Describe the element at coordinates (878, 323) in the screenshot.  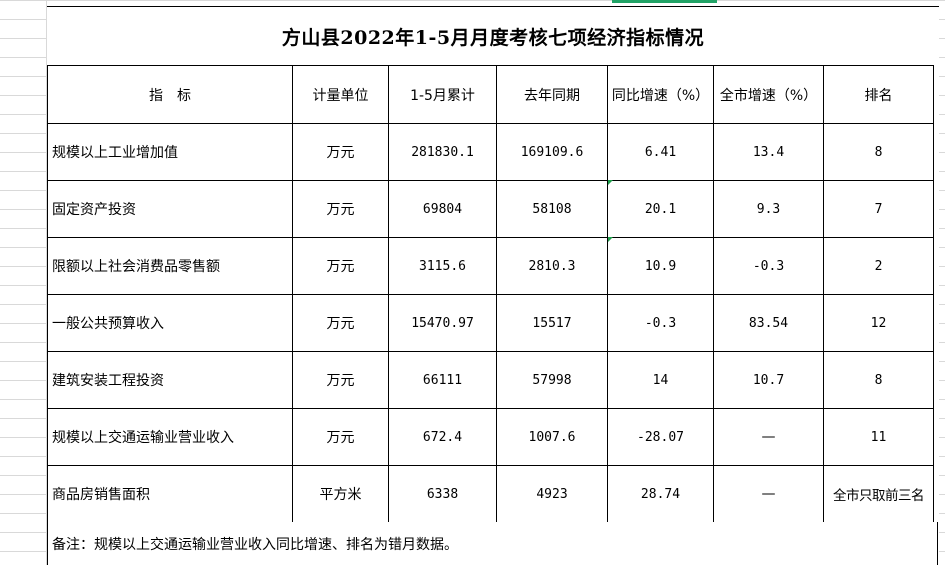
I see `cell-rank: 12` at that location.